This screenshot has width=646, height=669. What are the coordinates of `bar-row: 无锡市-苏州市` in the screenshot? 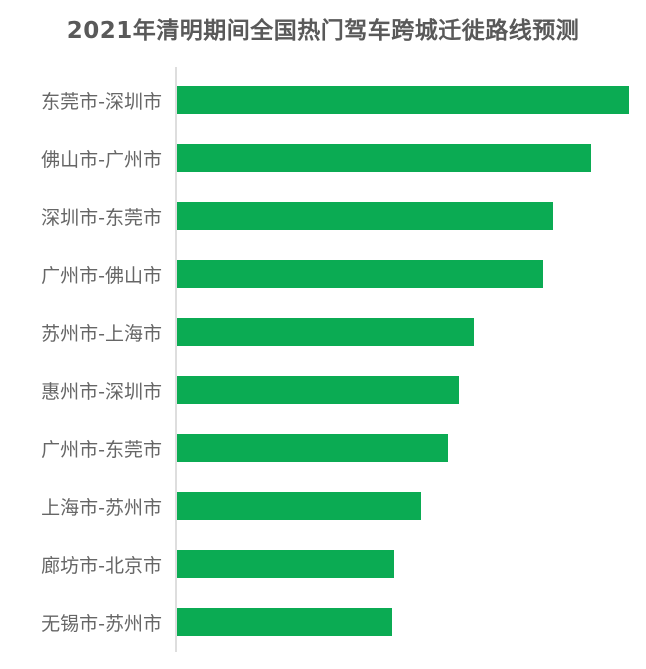 It's located at (323, 622).